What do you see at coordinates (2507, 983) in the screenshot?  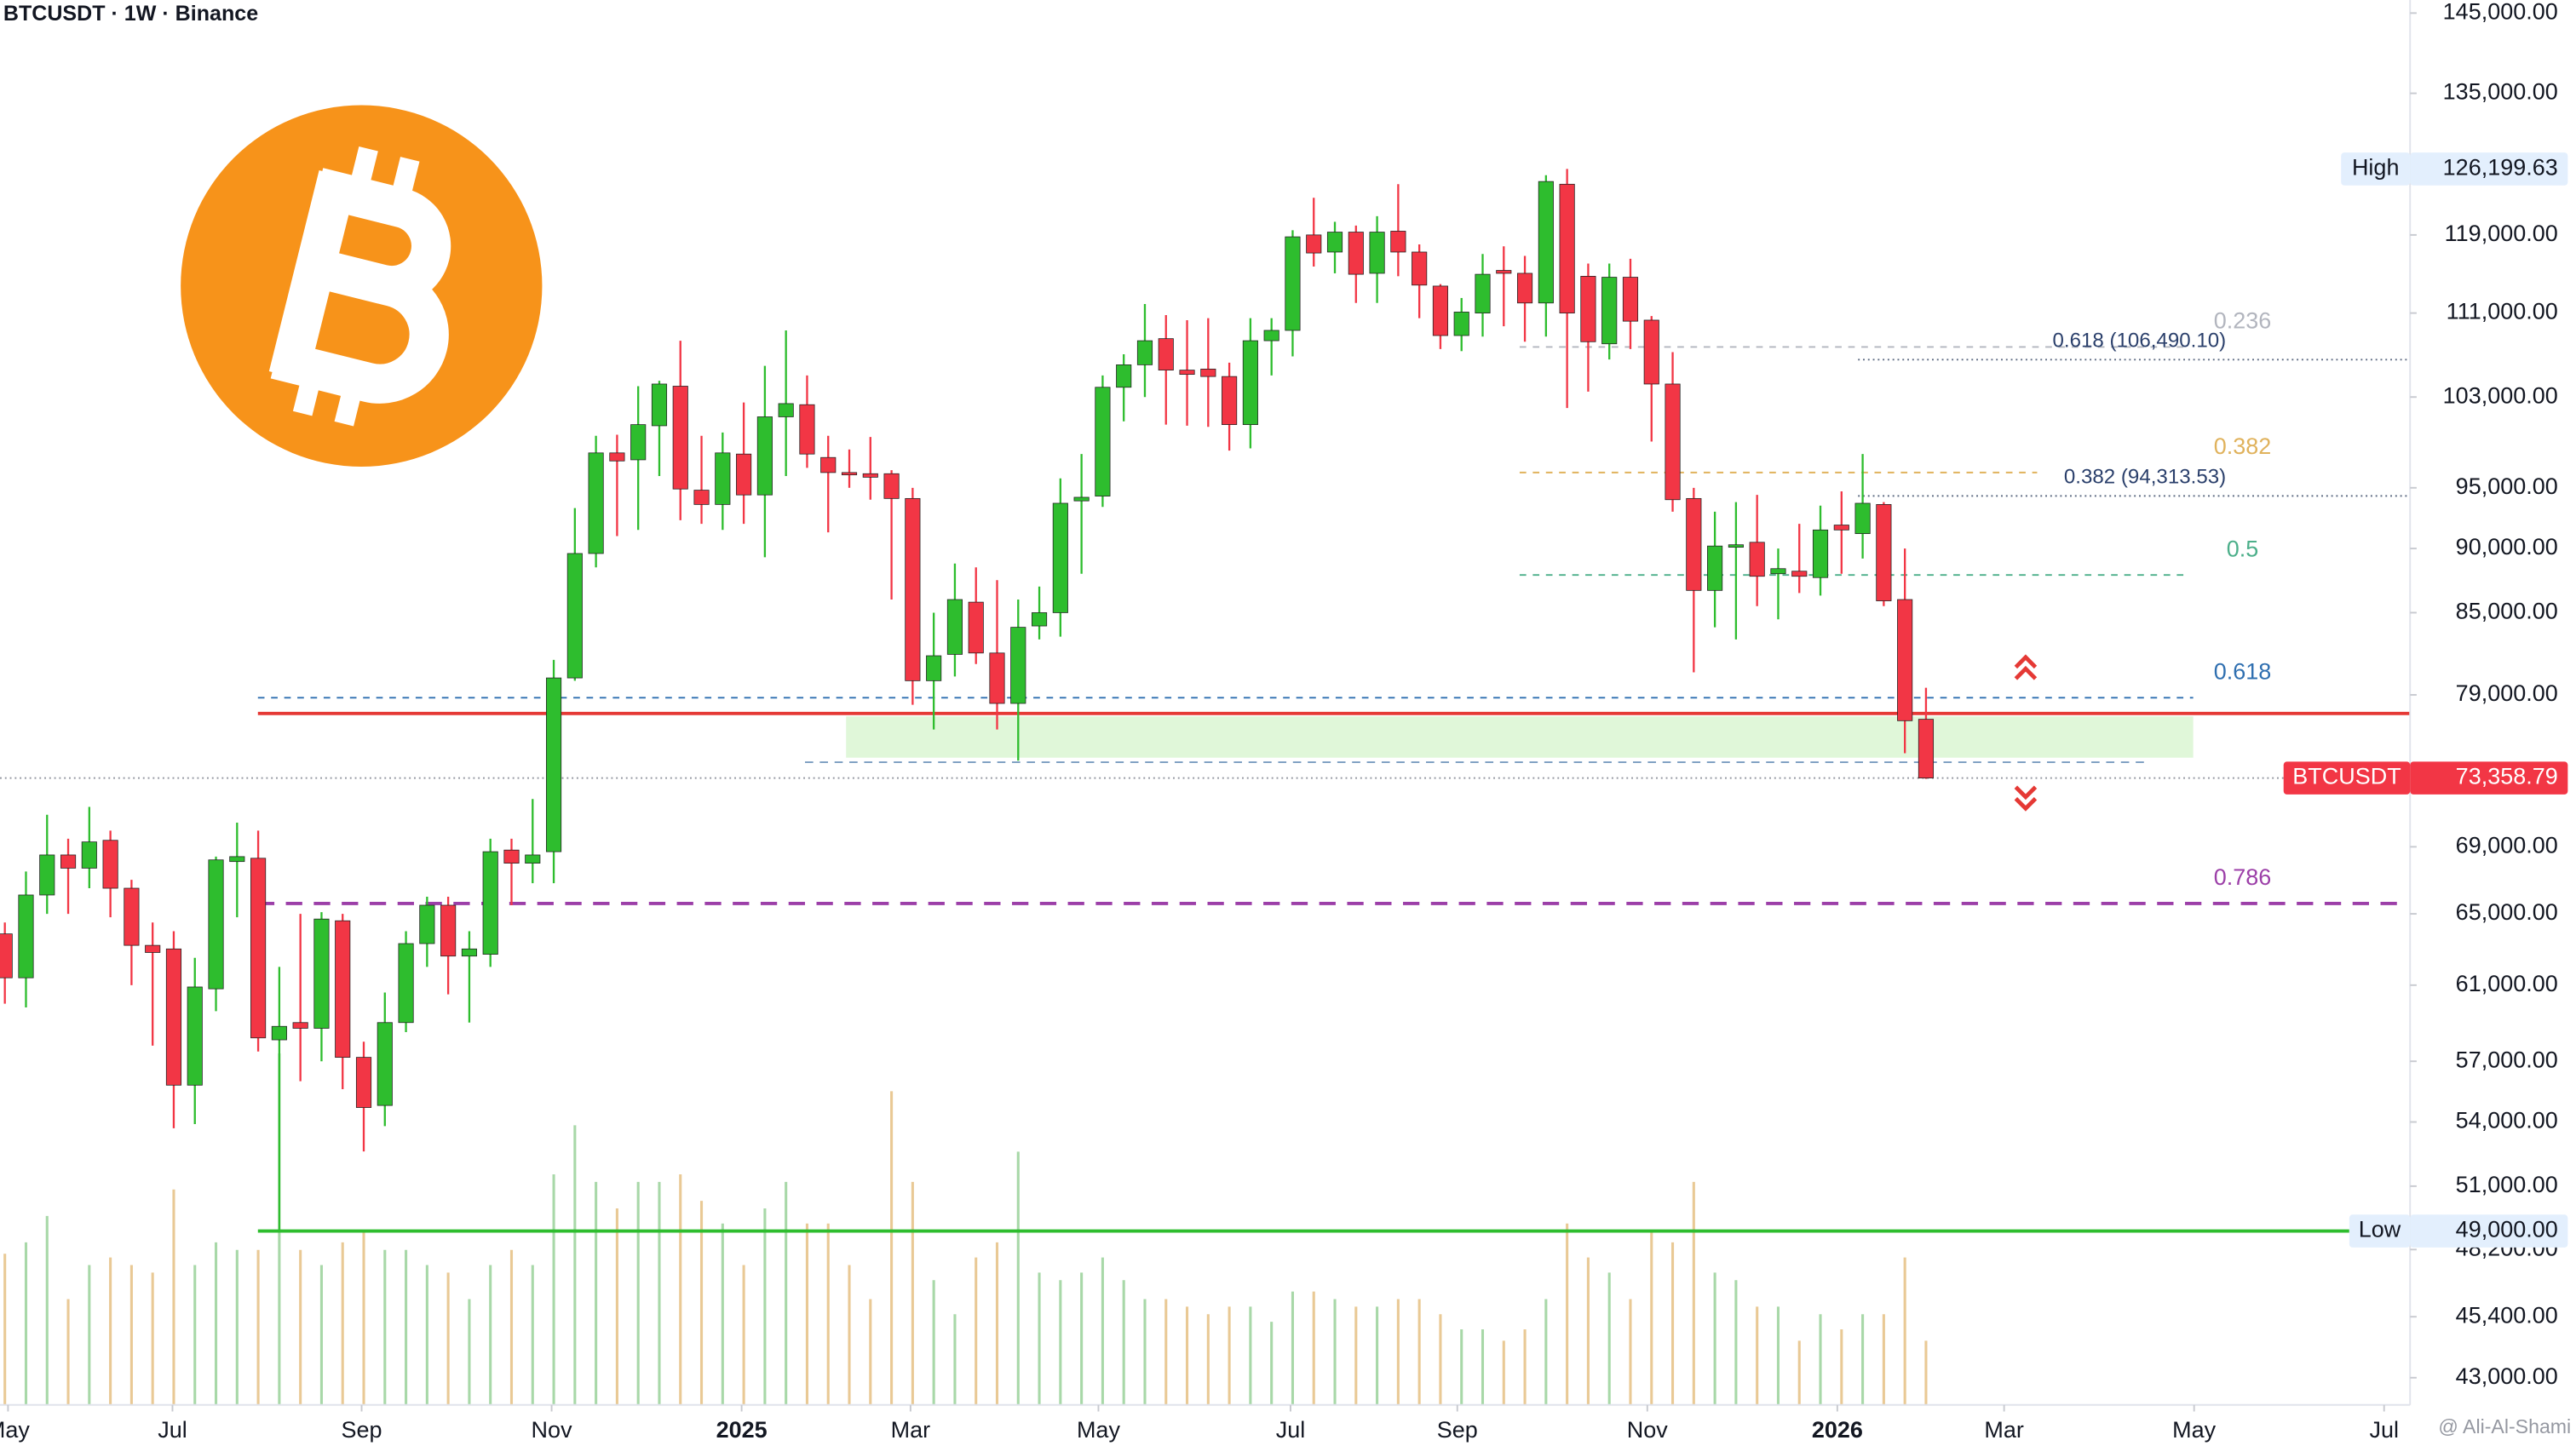 I see `y-tick-label: 61,000.00` at bounding box center [2507, 983].